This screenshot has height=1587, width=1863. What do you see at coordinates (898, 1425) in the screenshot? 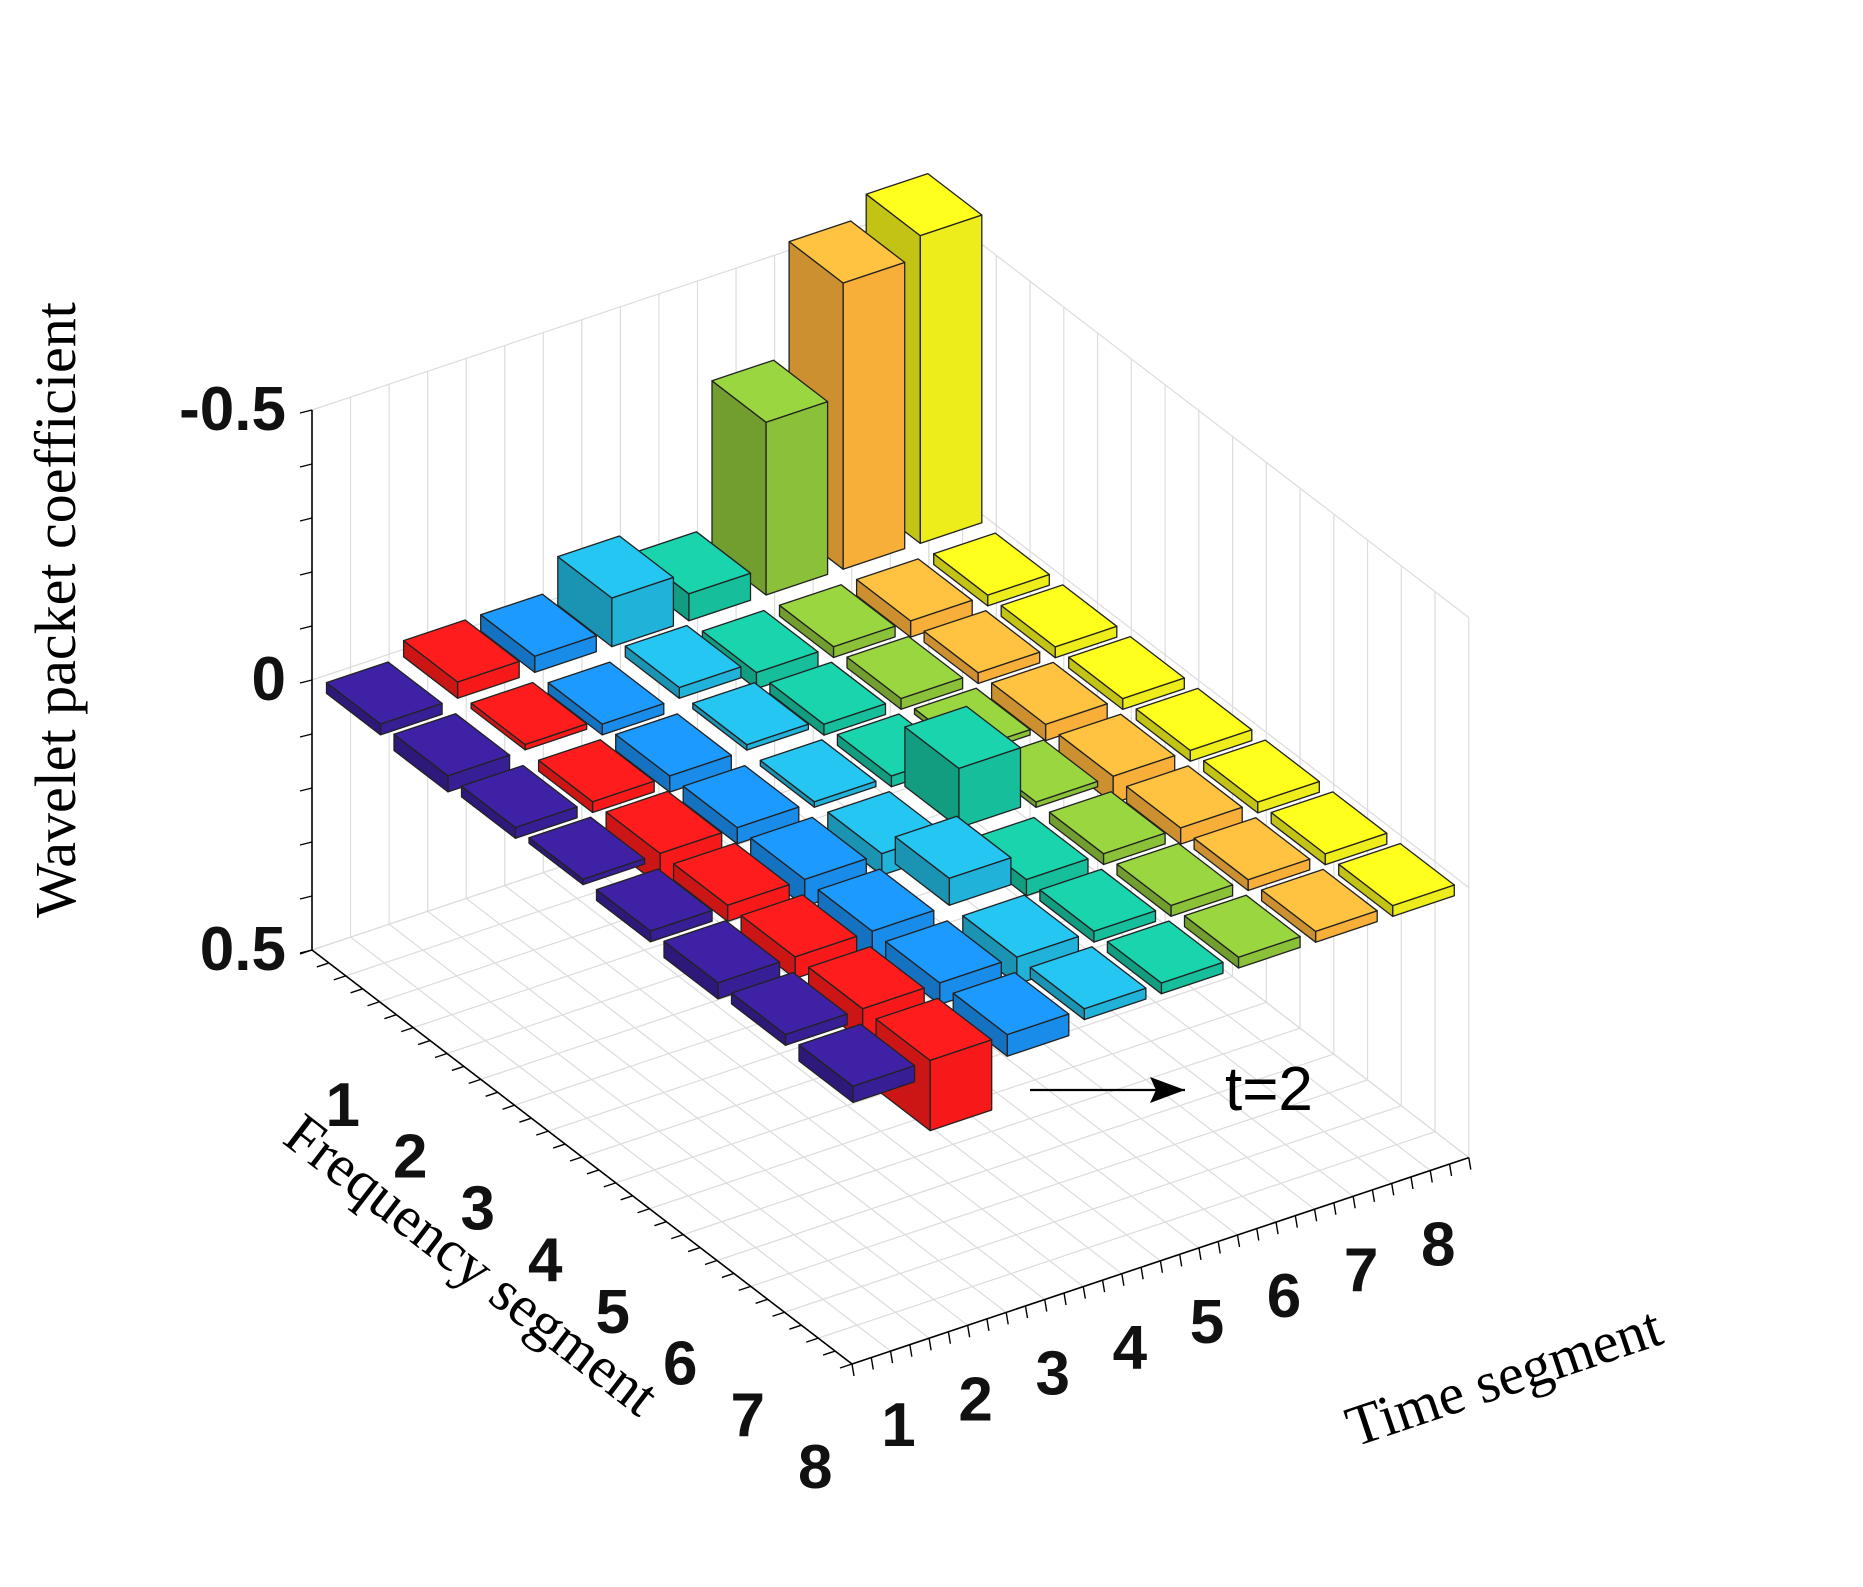
I see `time-tick-label: 1` at bounding box center [898, 1425].